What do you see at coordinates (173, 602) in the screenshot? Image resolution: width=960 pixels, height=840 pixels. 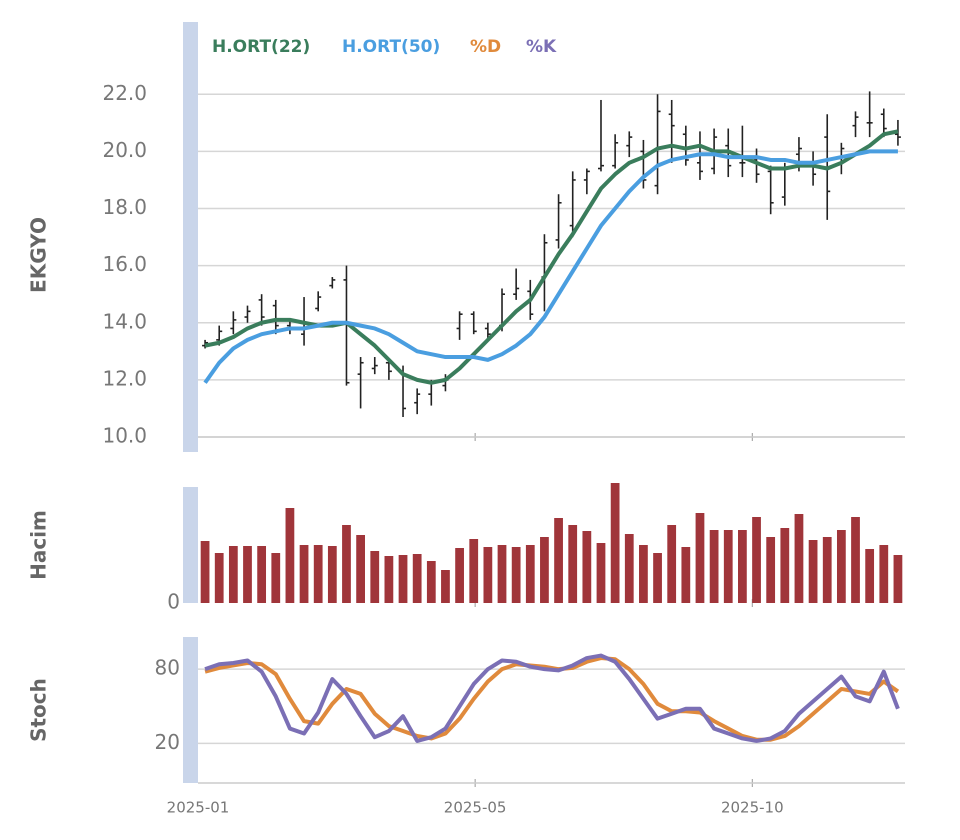 I see `y-tick-label: 0` at bounding box center [173, 602].